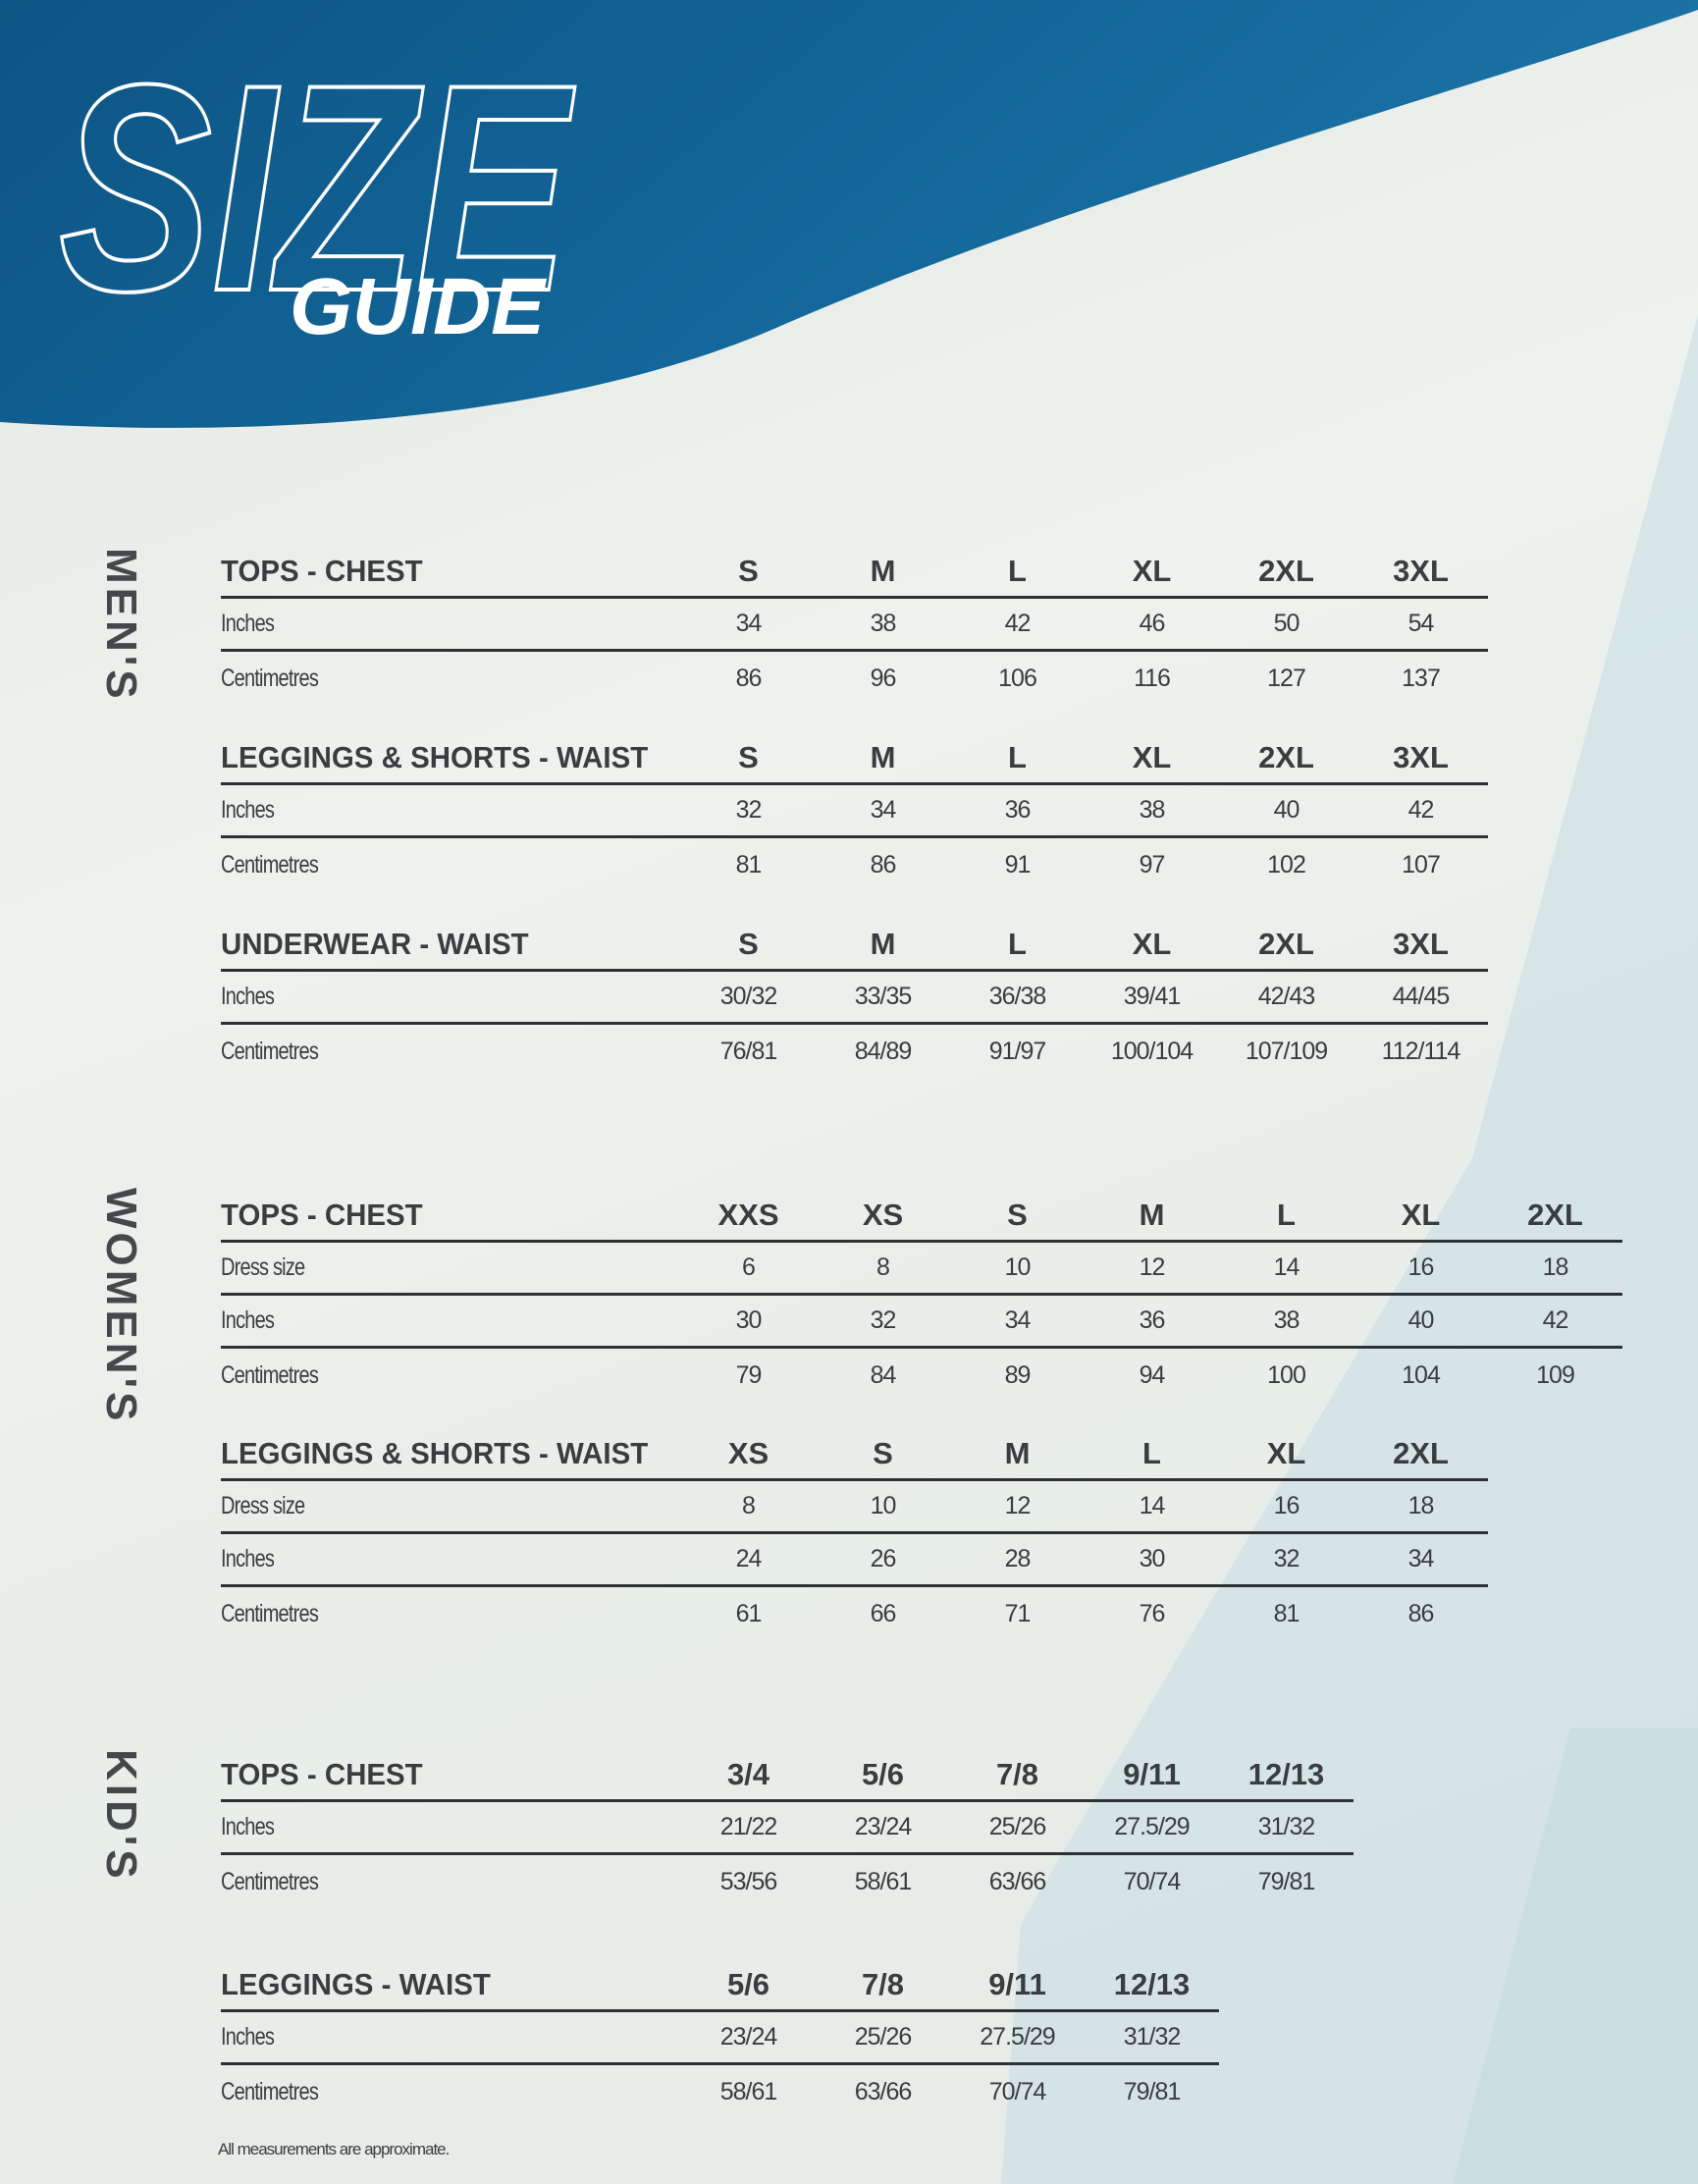 This screenshot has height=2184, width=1698. I want to click on table-cell: 8, so click(749, 1505).